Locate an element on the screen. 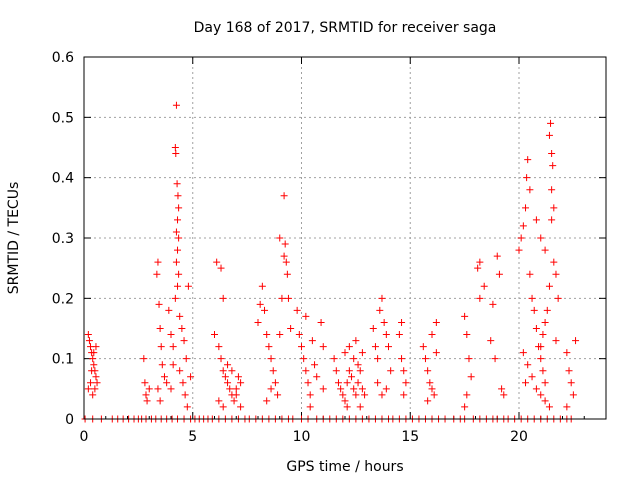  y-axis-label: SRMTID / TECUs is located at coordinates (14, 238).